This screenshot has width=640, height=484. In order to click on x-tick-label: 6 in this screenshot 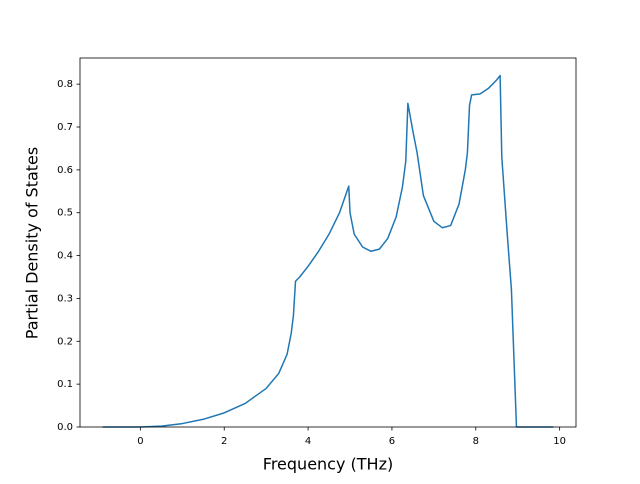, I will do `click(392, 441)`.